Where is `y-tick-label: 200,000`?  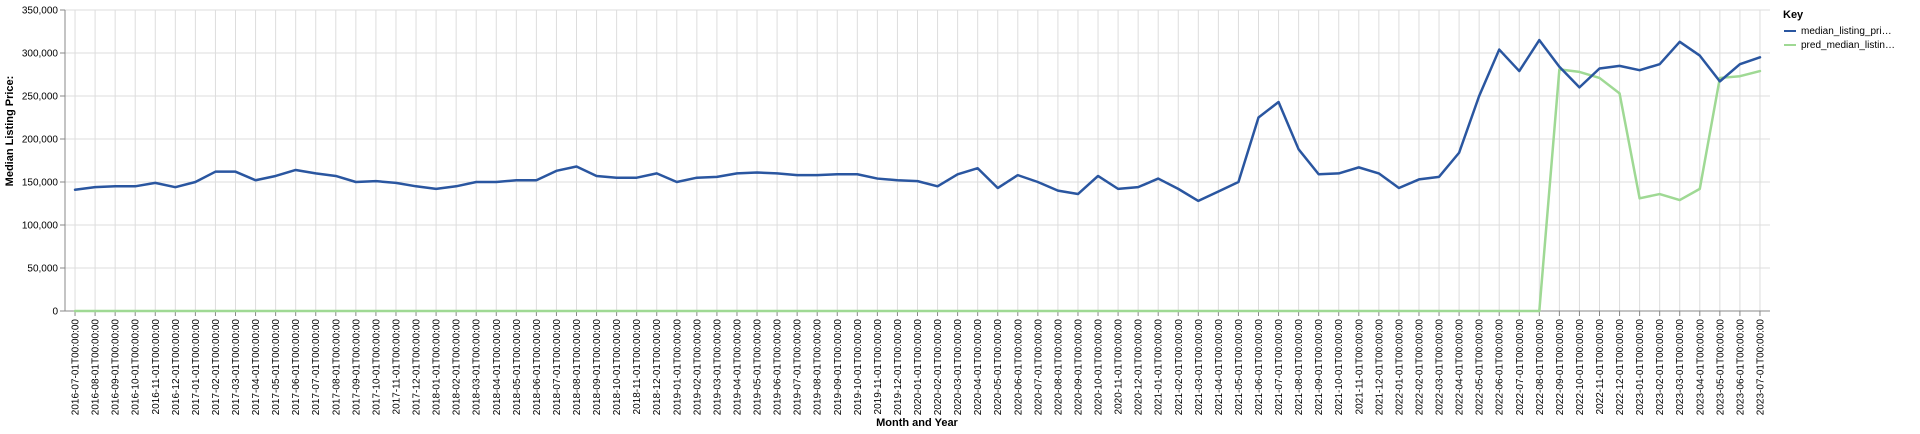 y-tick-label: 200,000 is located at coordinates (40, 140).